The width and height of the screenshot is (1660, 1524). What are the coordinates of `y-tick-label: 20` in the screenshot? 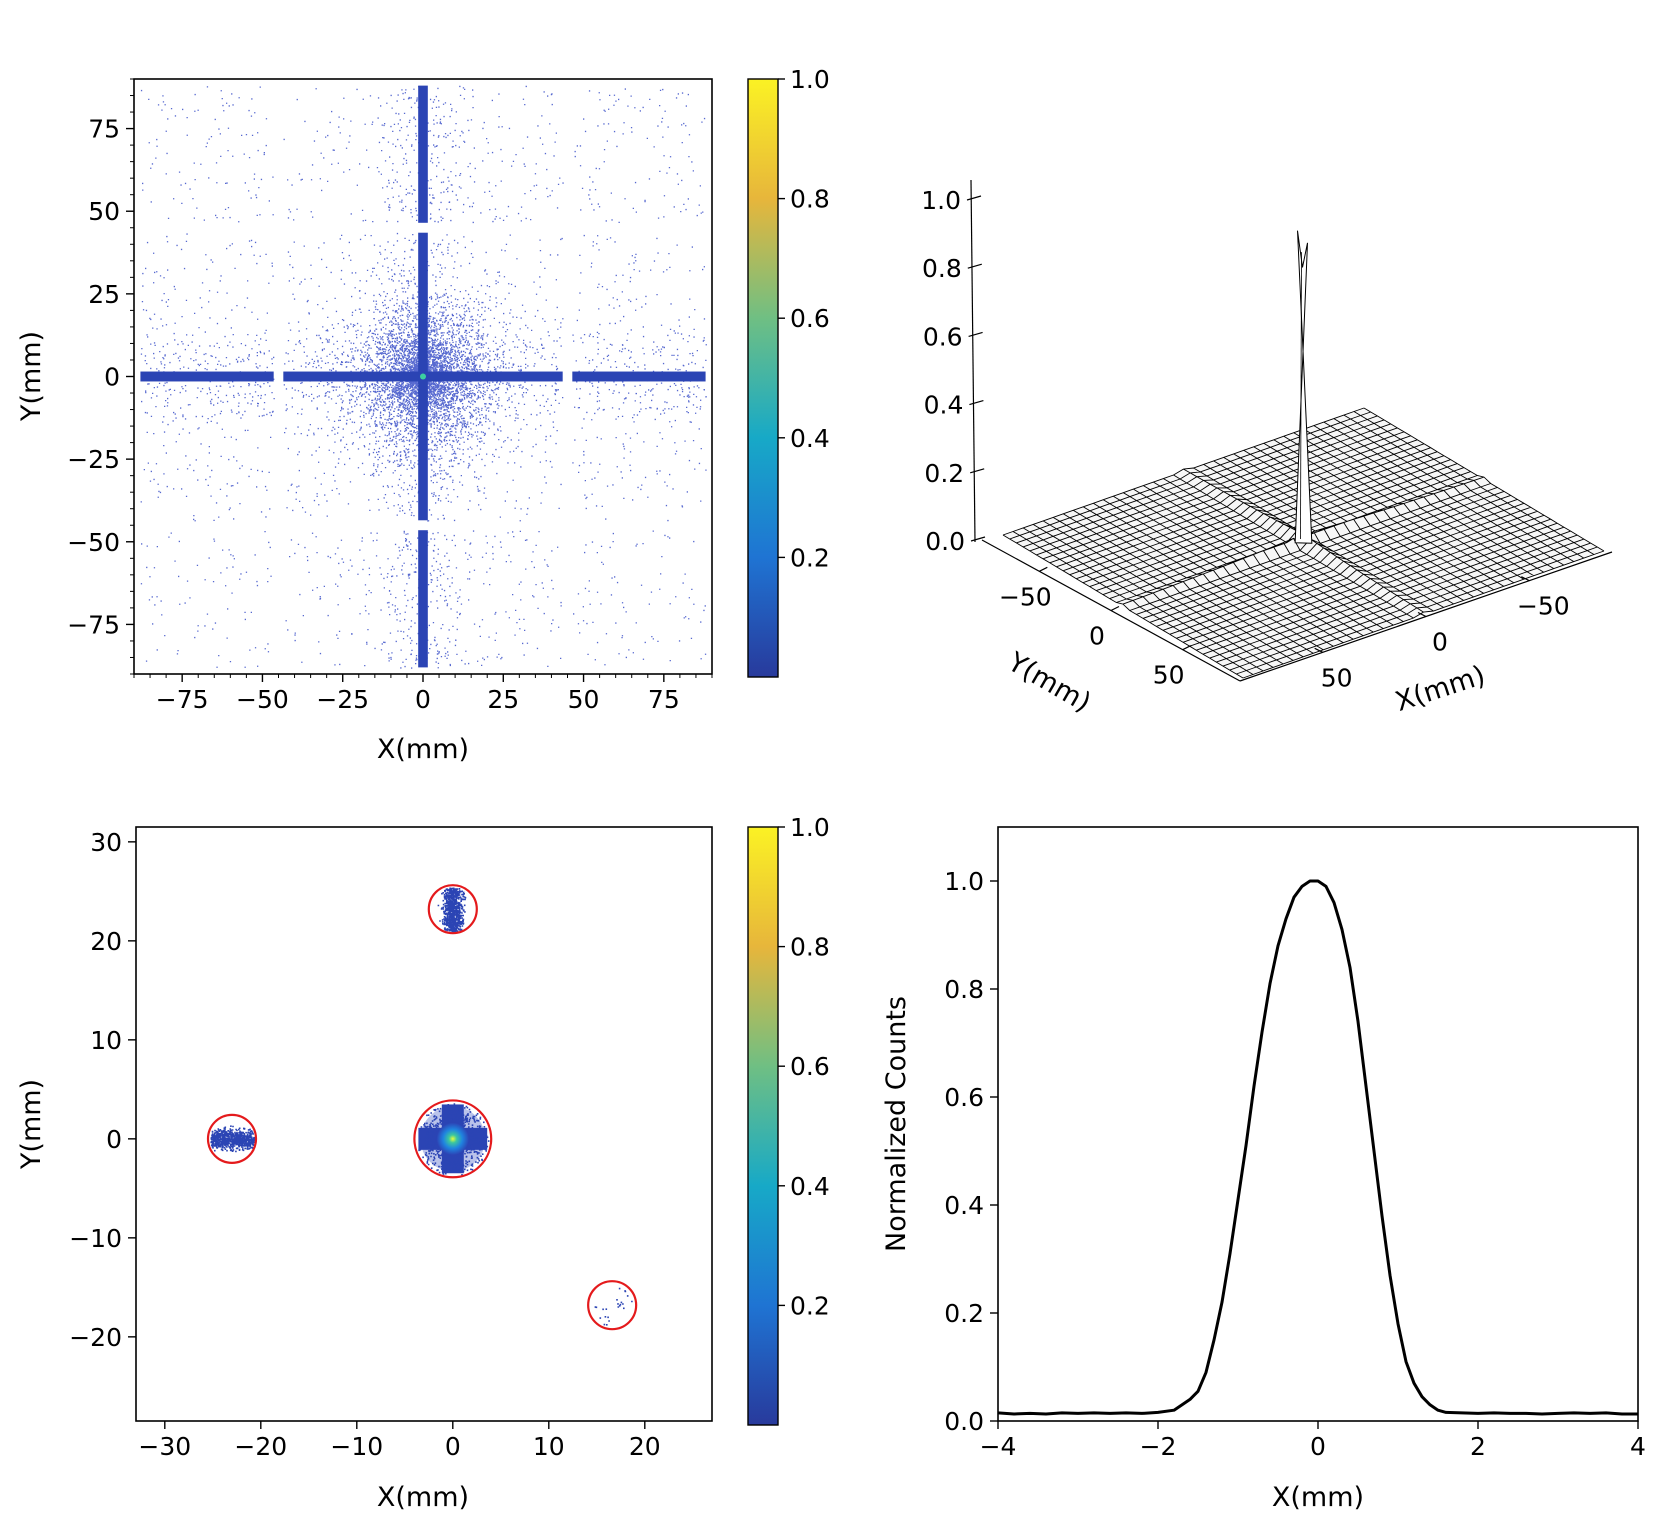 It's located at (106, 941).